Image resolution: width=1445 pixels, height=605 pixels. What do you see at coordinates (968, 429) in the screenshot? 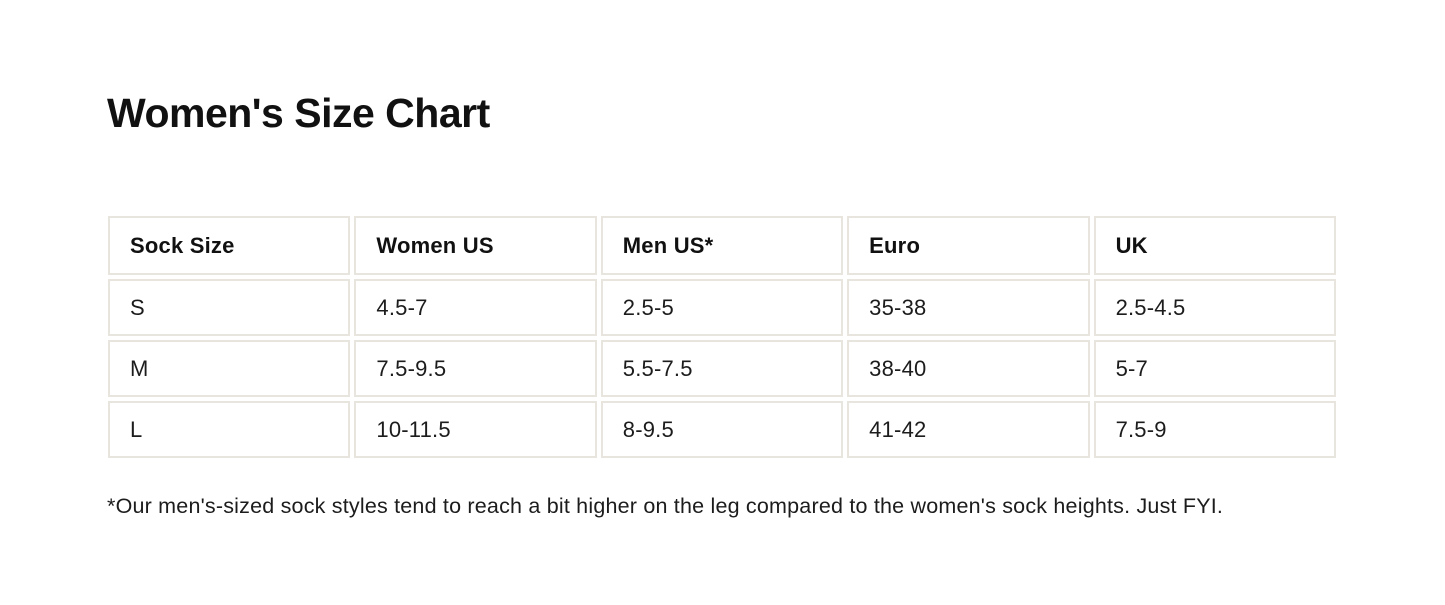
I see `cell-euro: 41-42` at bounding box center [968, 429].